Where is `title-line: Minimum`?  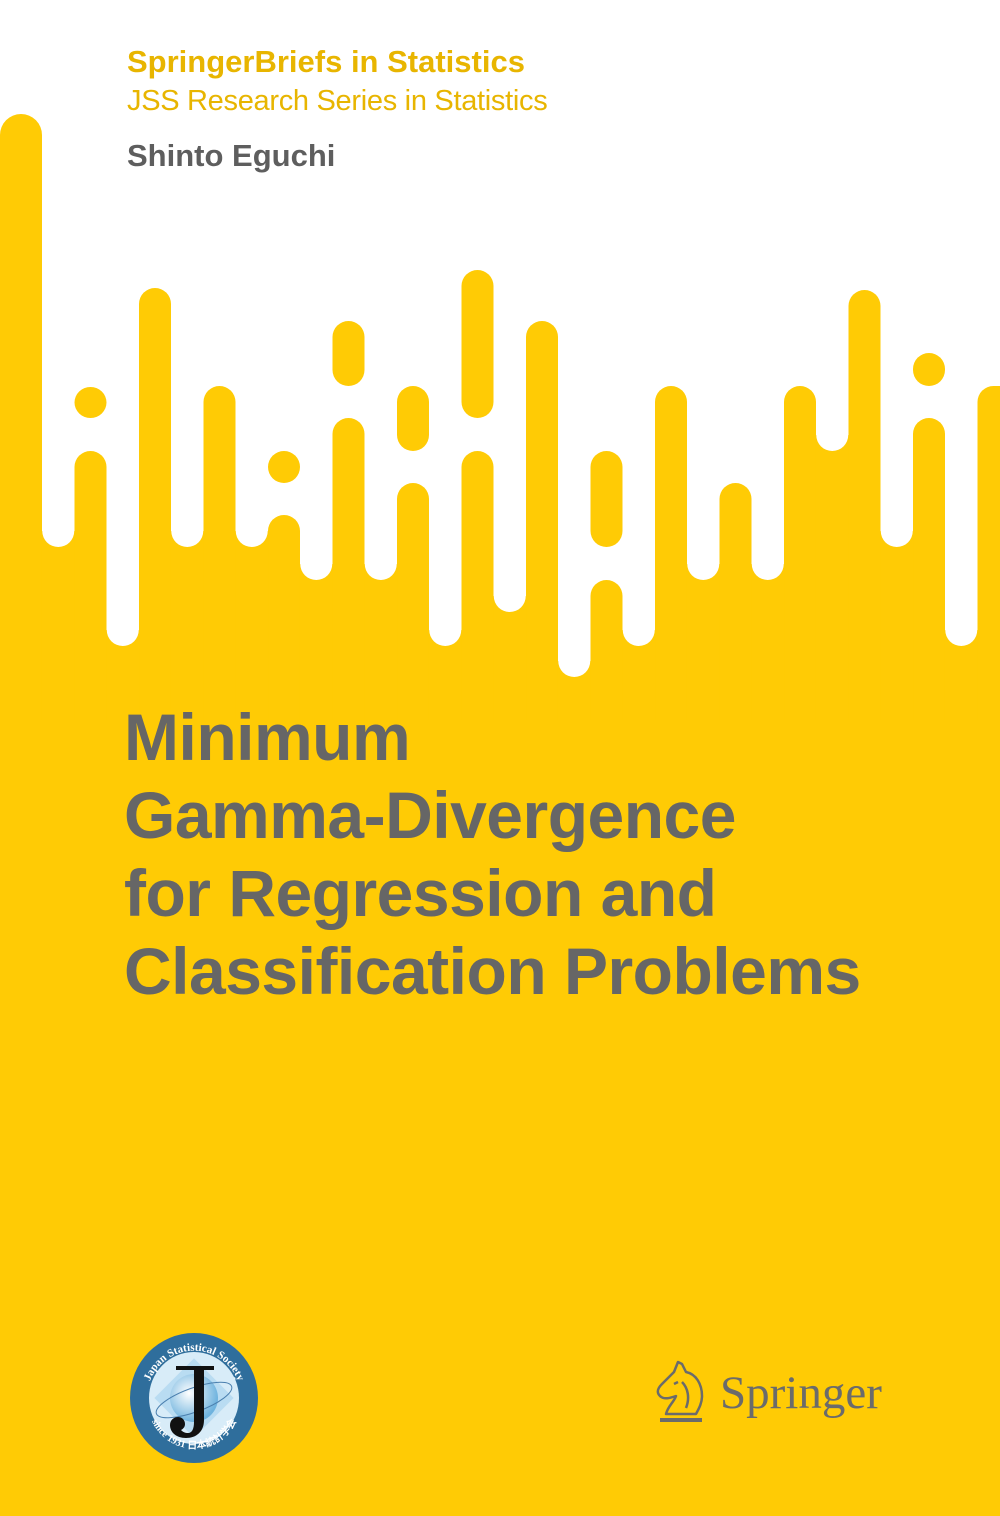
title-line: Minimum is located at coordinates (267, 737).